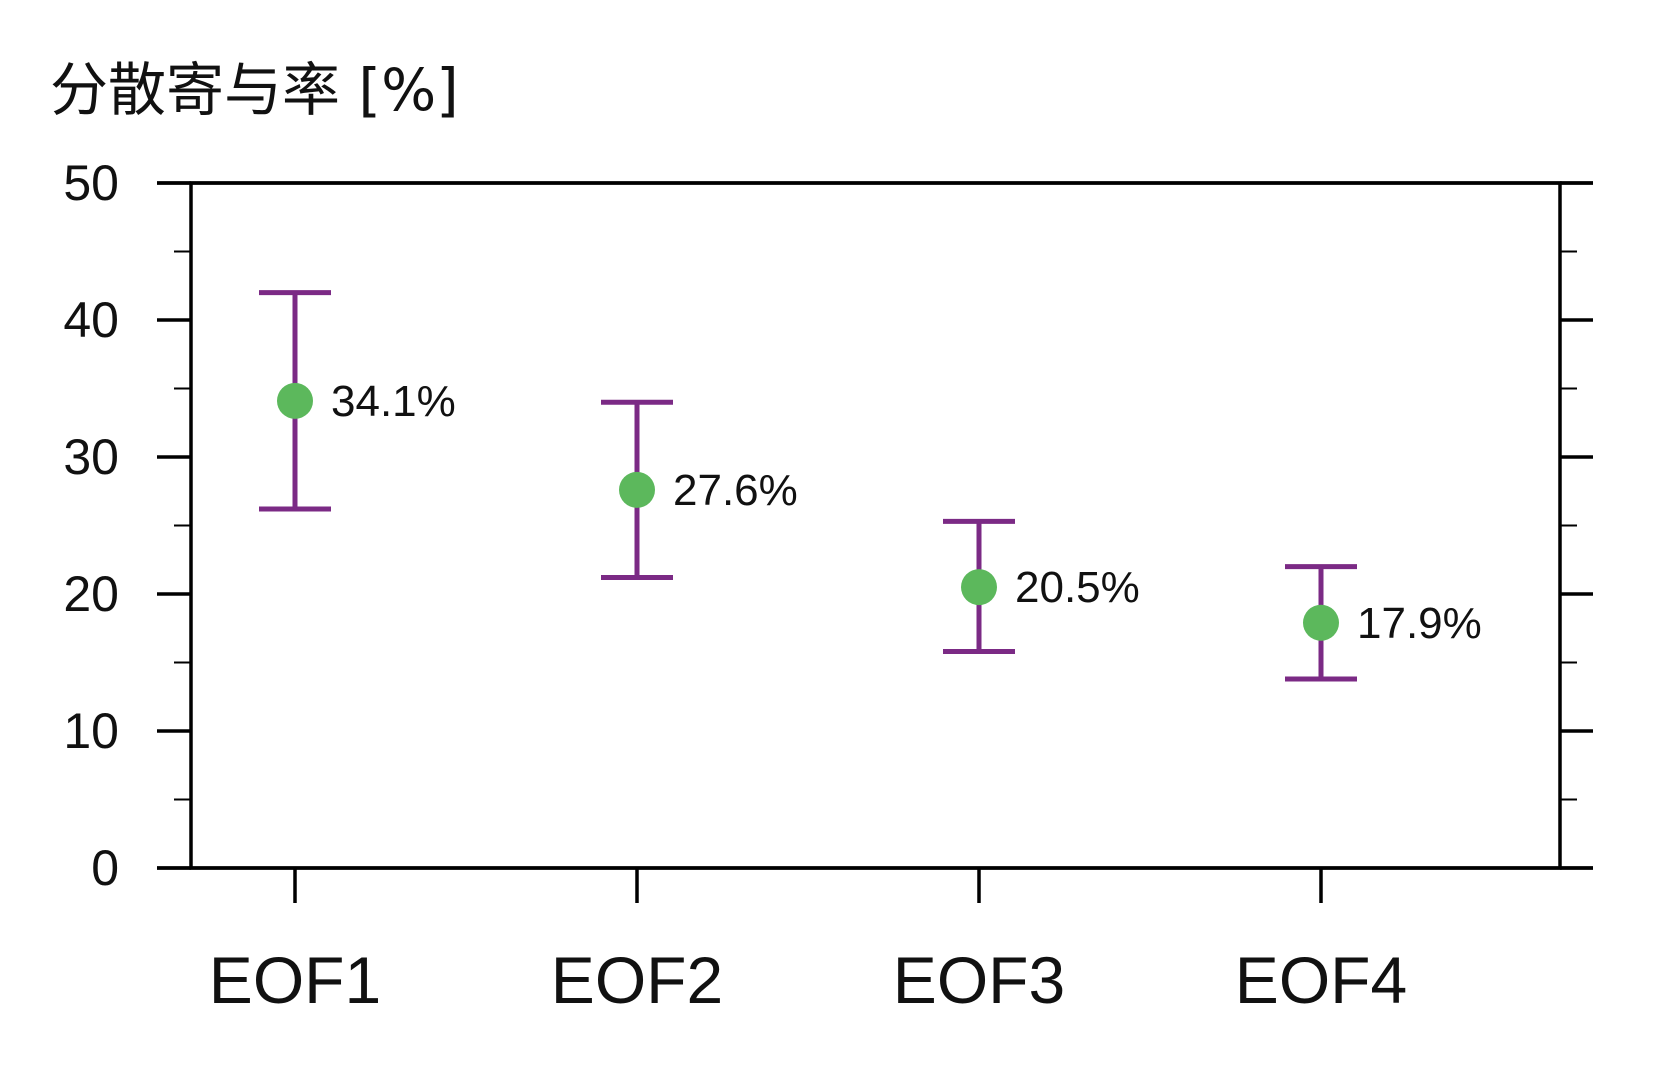  I want to click on errorbar-group: 34.1%, so click(357, 401).